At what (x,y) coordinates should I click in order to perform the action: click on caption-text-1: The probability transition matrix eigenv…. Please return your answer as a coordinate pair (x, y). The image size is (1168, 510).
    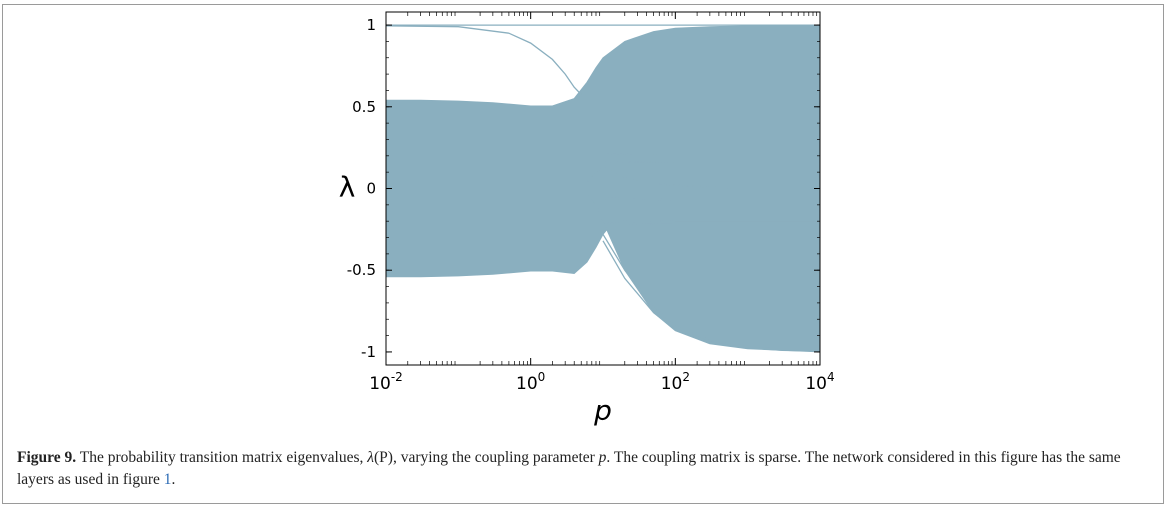
    Looking at the image, I should click on (222, 457).